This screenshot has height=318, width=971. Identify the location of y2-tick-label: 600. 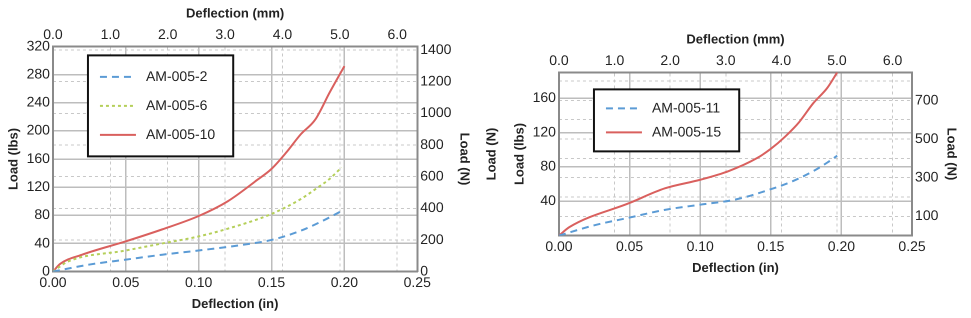
(432, 176).